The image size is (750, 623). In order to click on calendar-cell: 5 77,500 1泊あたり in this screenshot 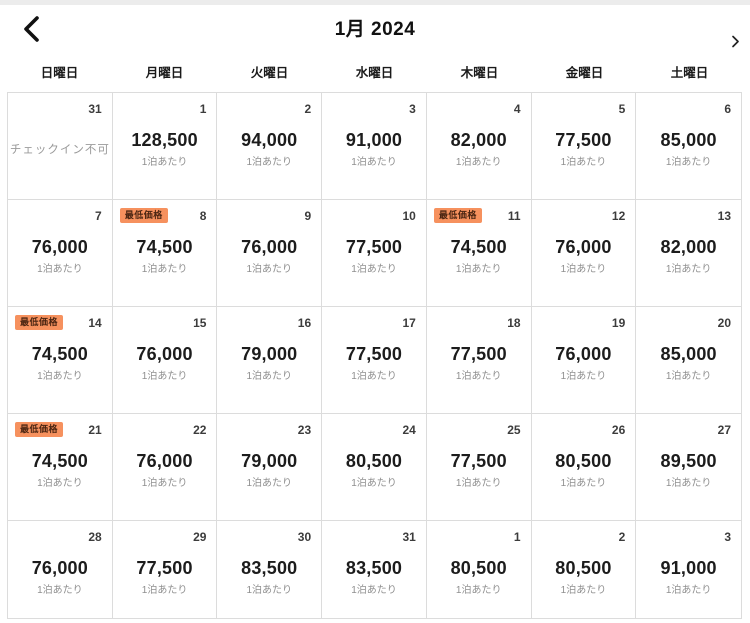, I will do `click(584, 146)`.